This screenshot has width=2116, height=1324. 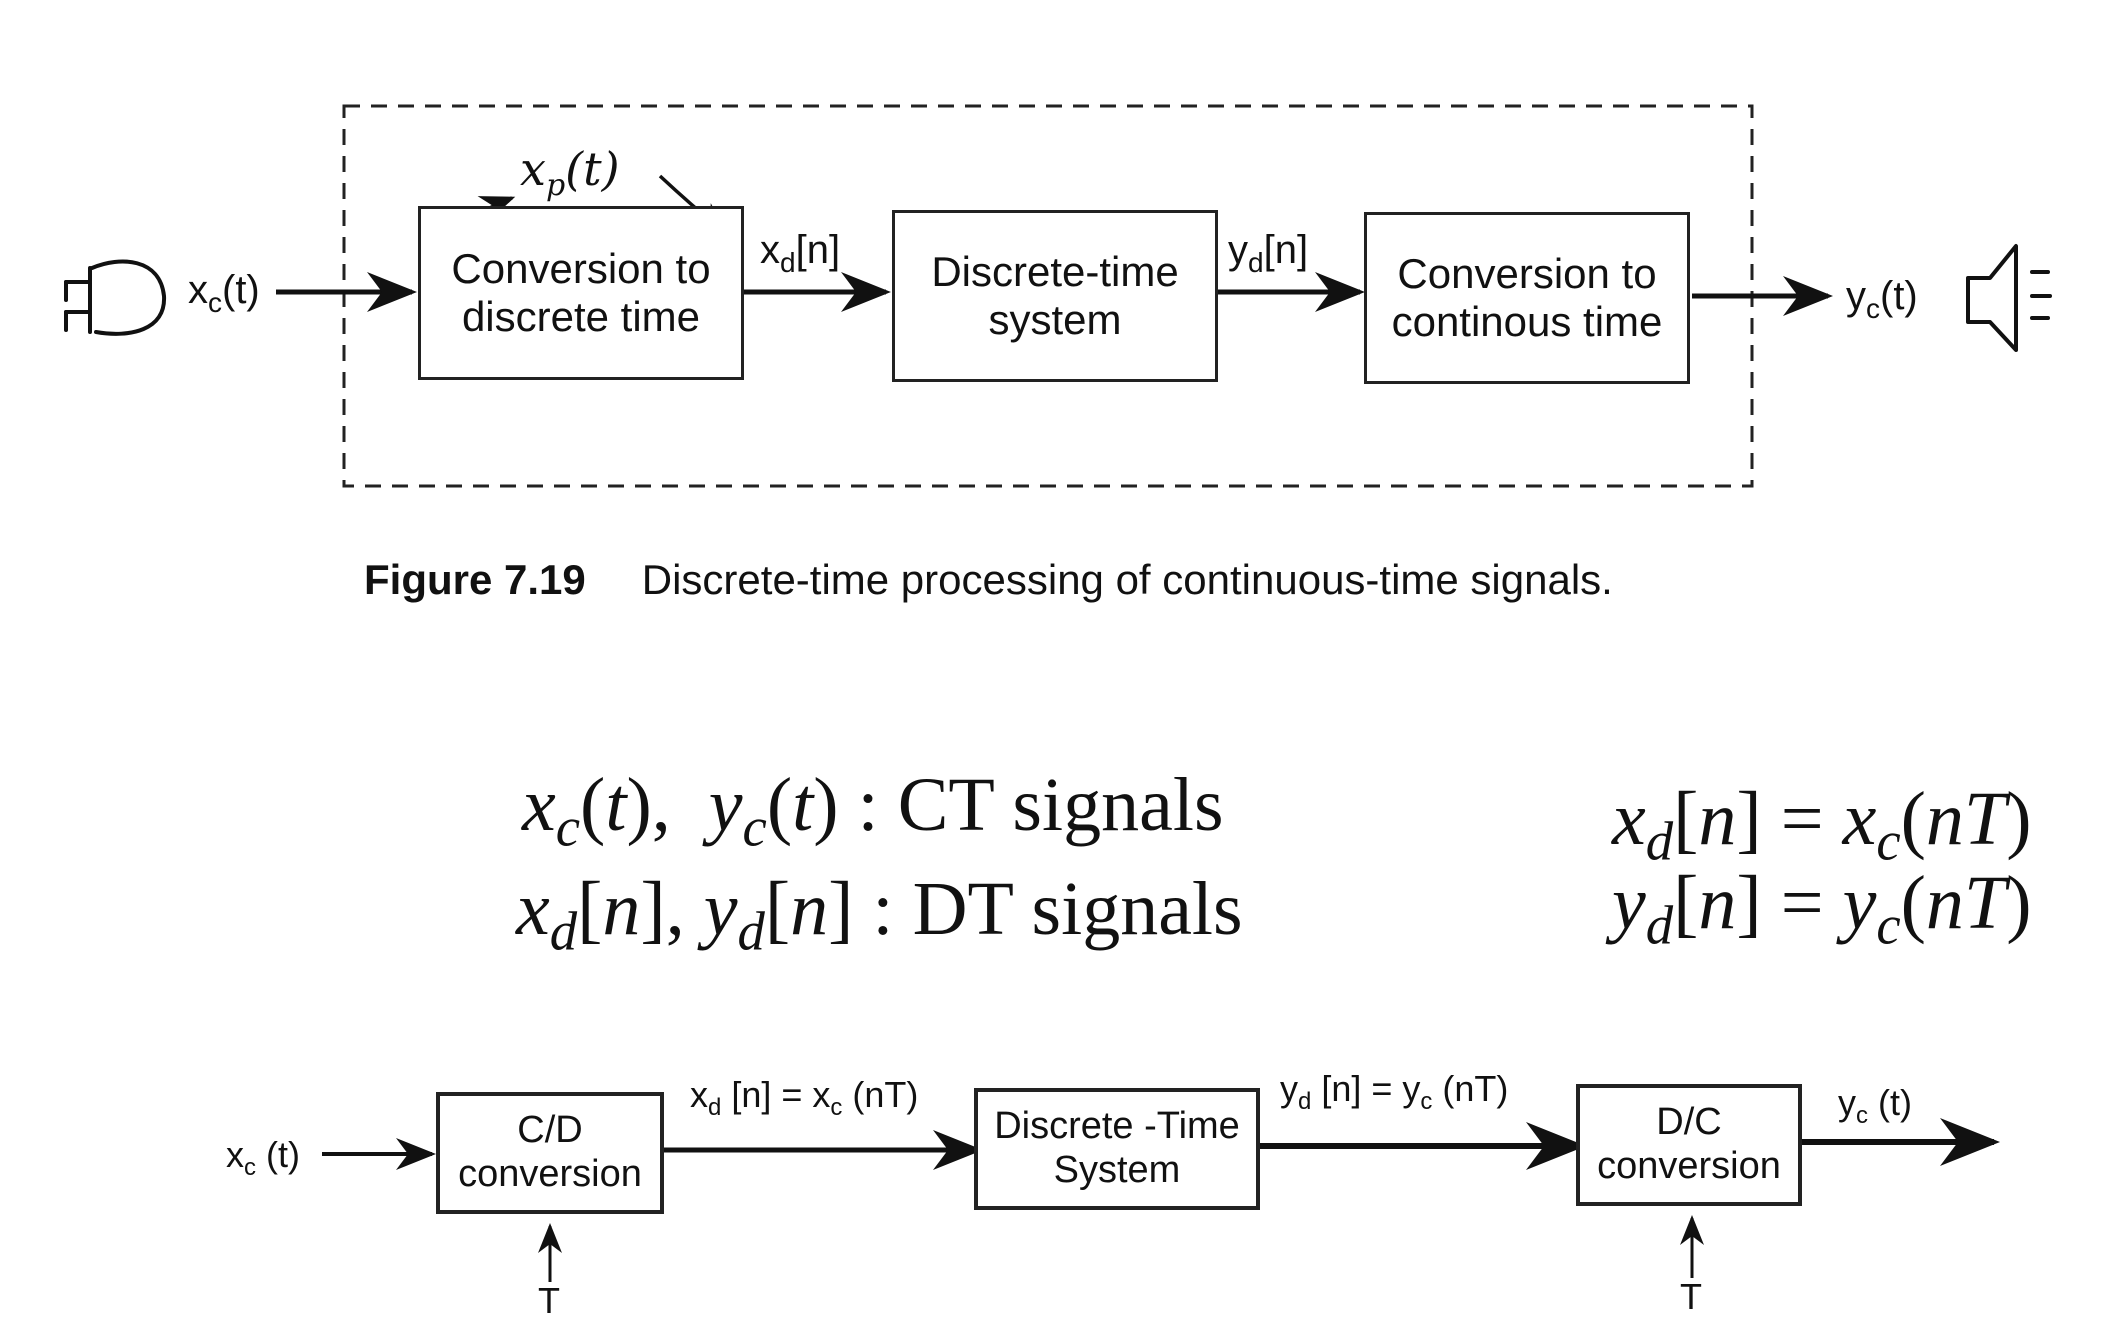 What do you see at coordinates (873, 810) in the screenshot?
I see `equation-ct-signals: xc(t), yc(t) : CT signals` at bounding box center [873, 810].